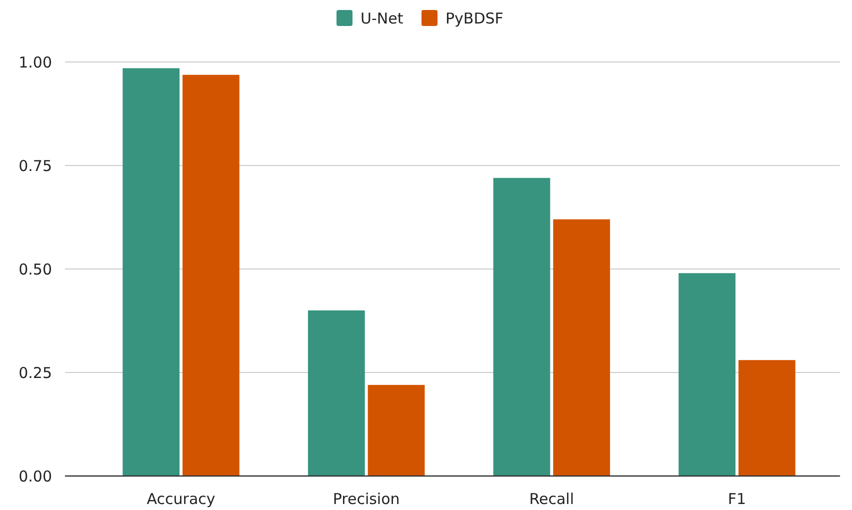 The width and height of the screenshot is (852, 510). I want to click on x-tick-label: Recall, so click(551, 499).